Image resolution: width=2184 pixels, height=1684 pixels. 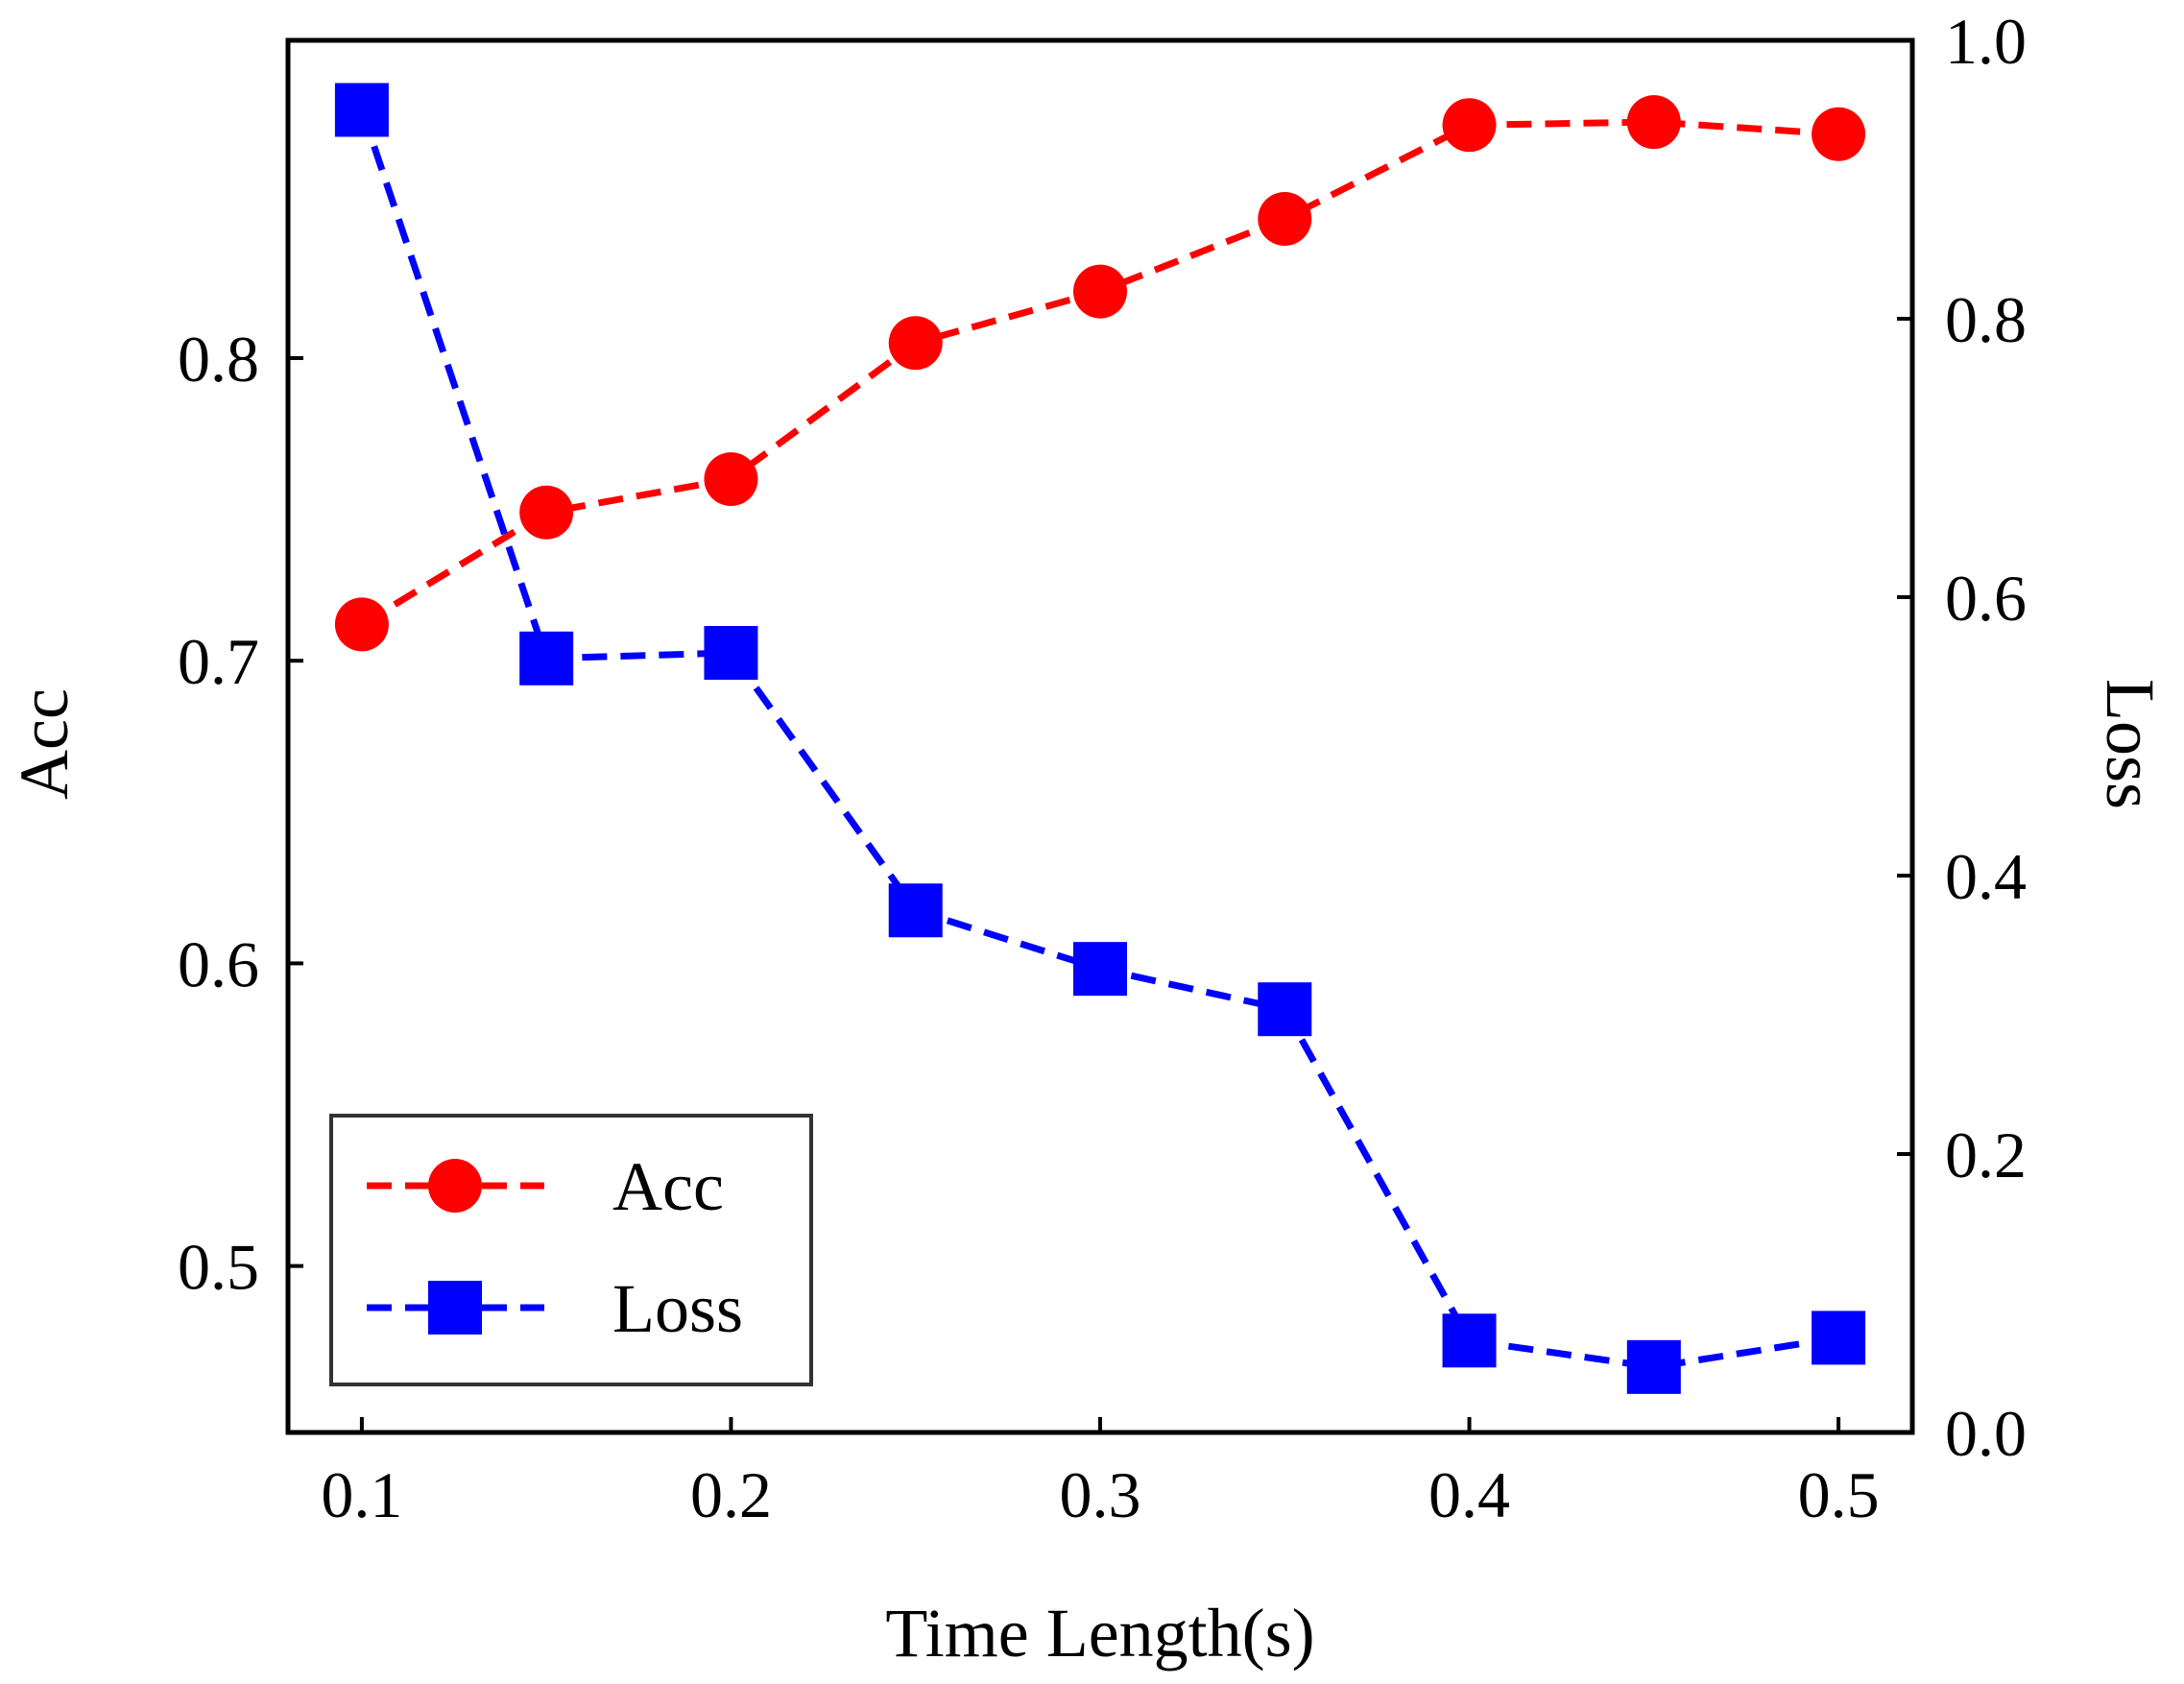 I want to click on left-tick-label: 0.6, so click(x=218, y=963).